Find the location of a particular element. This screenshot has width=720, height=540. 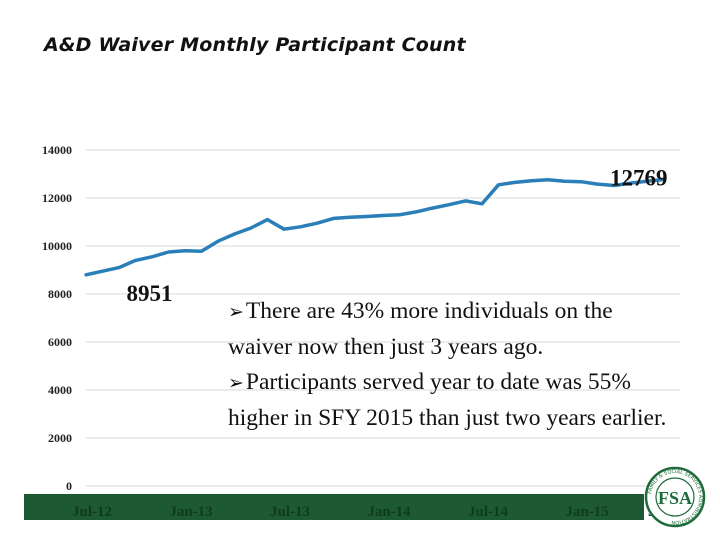

logo-inner-ring is located at coordinates (675, 497).